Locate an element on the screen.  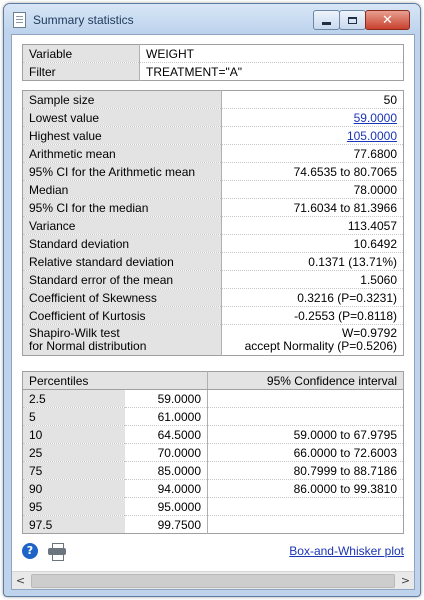
percentile-row: 90 94.0000 86.0000 to 99.3810 is located at coordinates (213, 488).